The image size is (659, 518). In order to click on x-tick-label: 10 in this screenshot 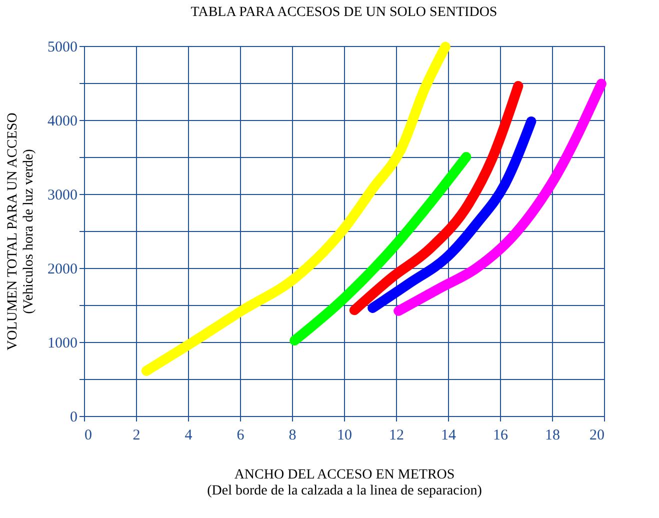, I will do `click(344, 436)`.